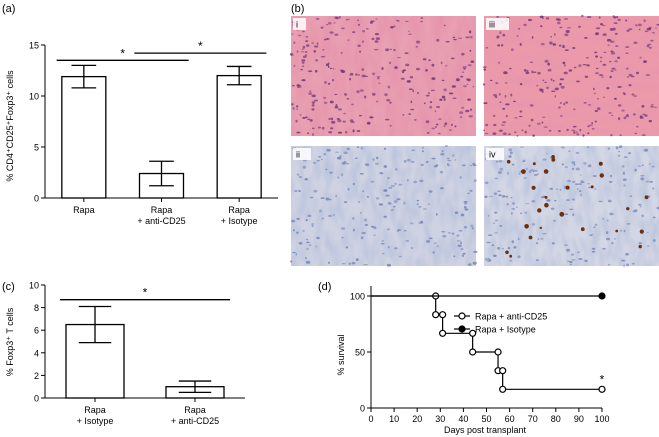 The height and width of the screenshot is (437, 659). Describe the element at coordinates (492, 25) in the screenshot. I see `histology-image-iii-label: iii` at that location.